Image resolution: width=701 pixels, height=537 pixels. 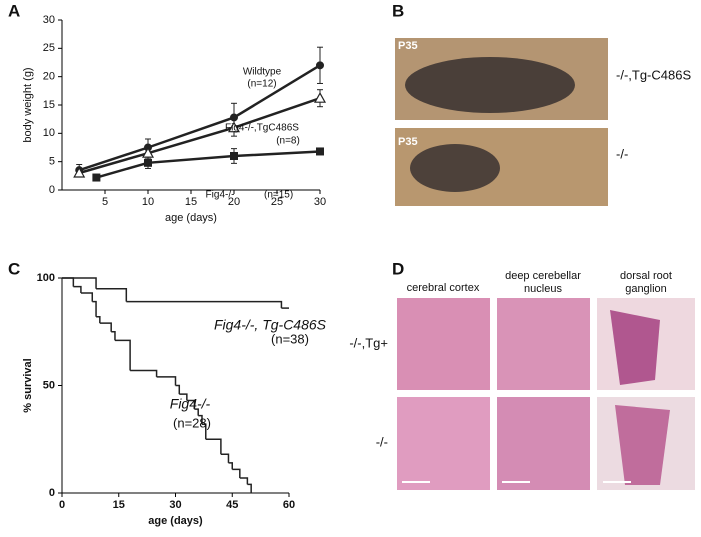 I want to click on series-label: Fig4-/-, Tg-C486S, so click(x=270, y=325).